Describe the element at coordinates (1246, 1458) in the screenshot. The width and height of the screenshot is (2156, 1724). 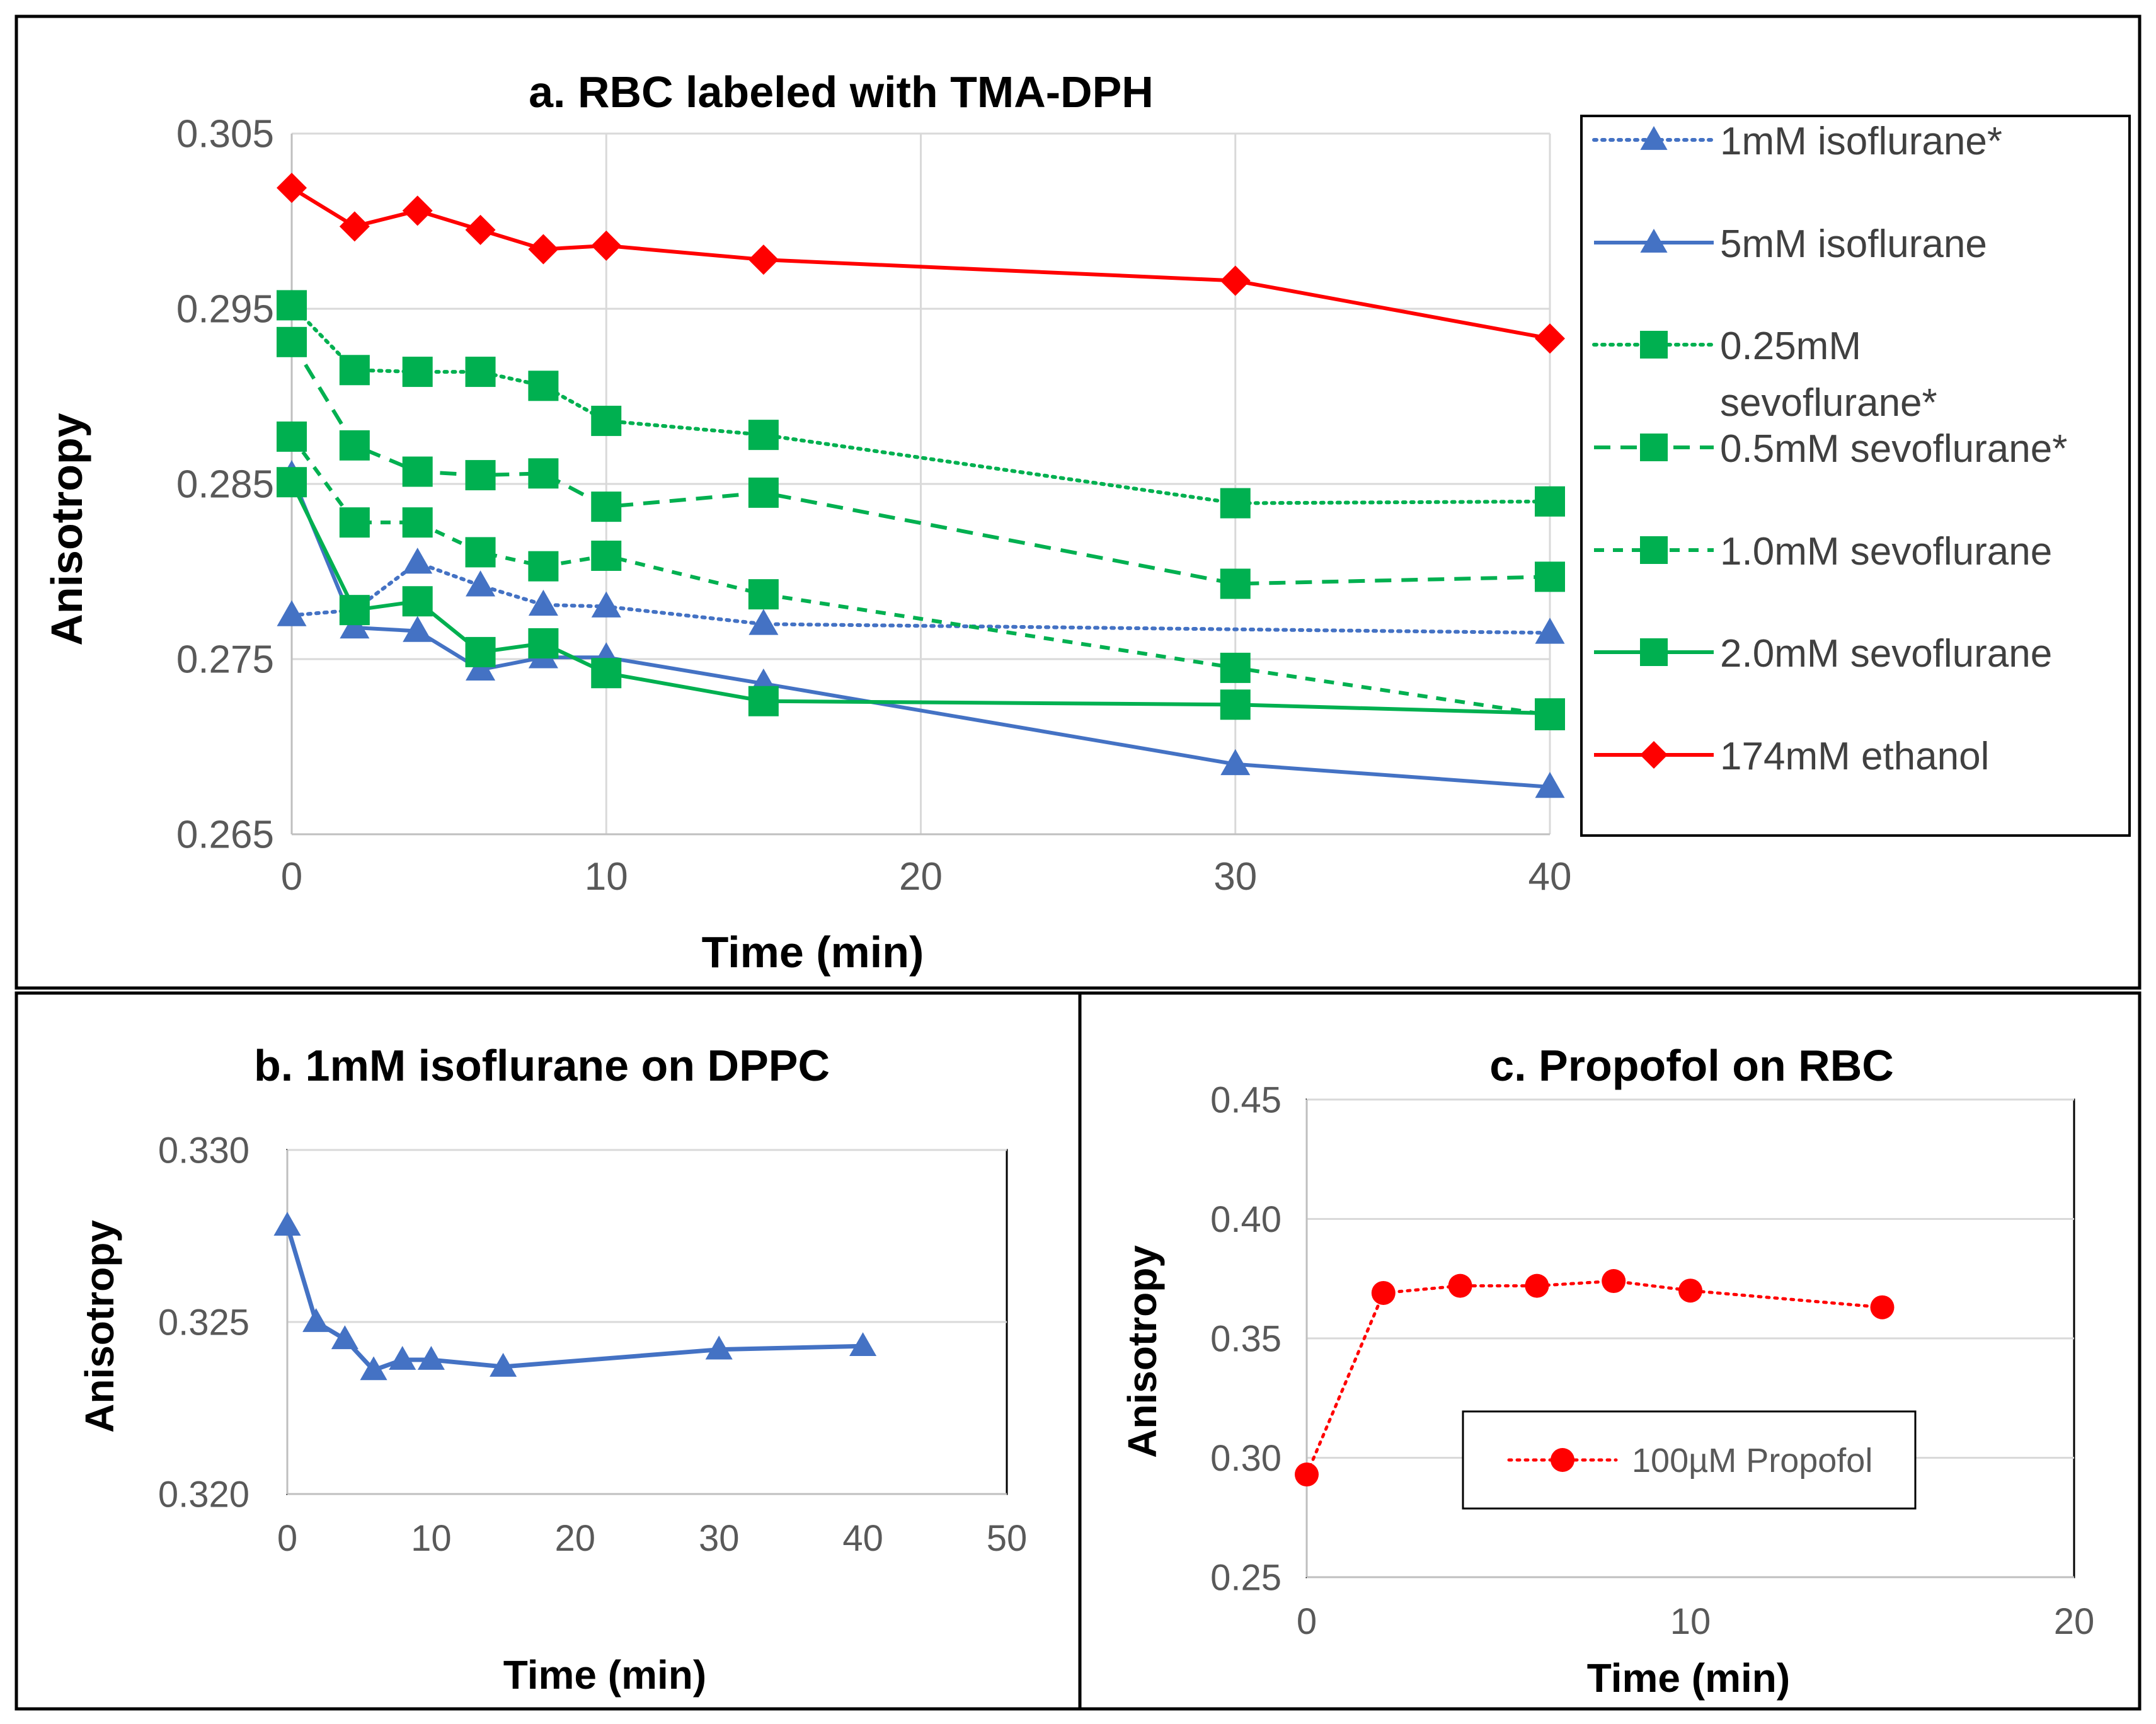
I see `y-tick-label: 0.30` at that location.